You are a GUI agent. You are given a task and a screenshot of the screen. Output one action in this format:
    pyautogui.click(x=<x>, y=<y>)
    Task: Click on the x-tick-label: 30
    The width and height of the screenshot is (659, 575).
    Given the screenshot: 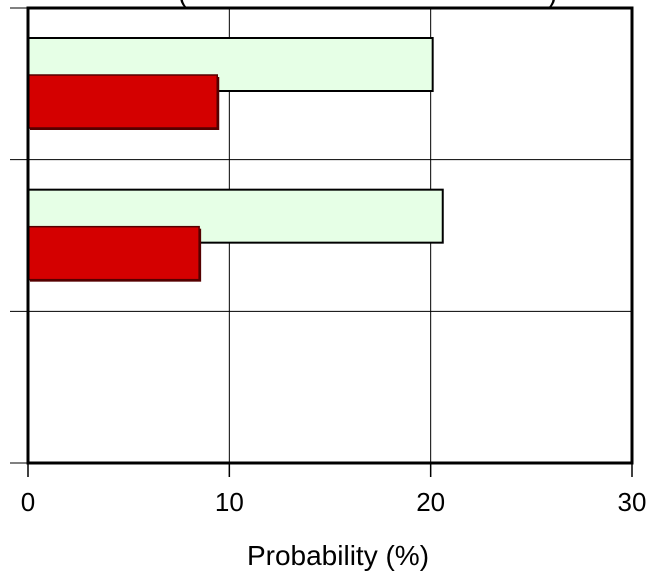 What is the action you would take?
    pyautogui.click(x=632, y=502)
    